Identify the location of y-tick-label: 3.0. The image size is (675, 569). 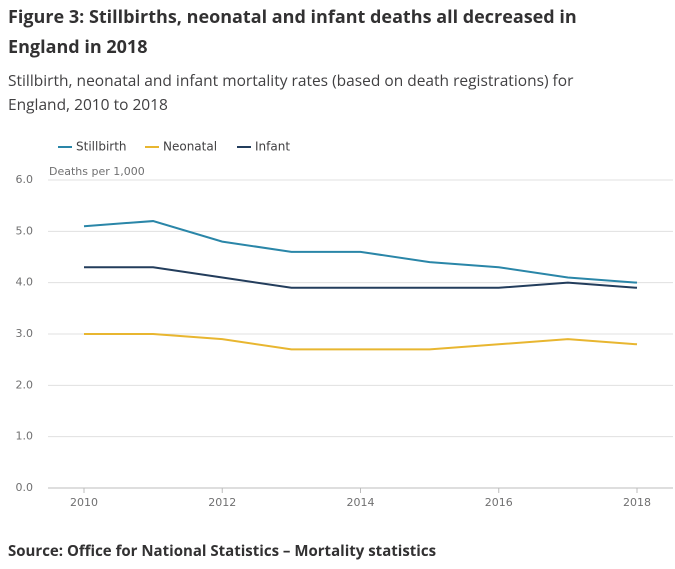
(25, 333).